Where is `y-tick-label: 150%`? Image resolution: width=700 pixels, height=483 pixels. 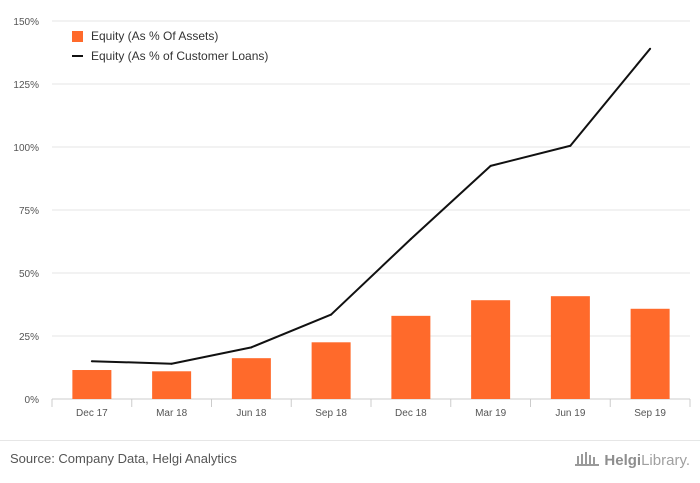 y-tick-label: 150% is located at coordinates (26, 22).